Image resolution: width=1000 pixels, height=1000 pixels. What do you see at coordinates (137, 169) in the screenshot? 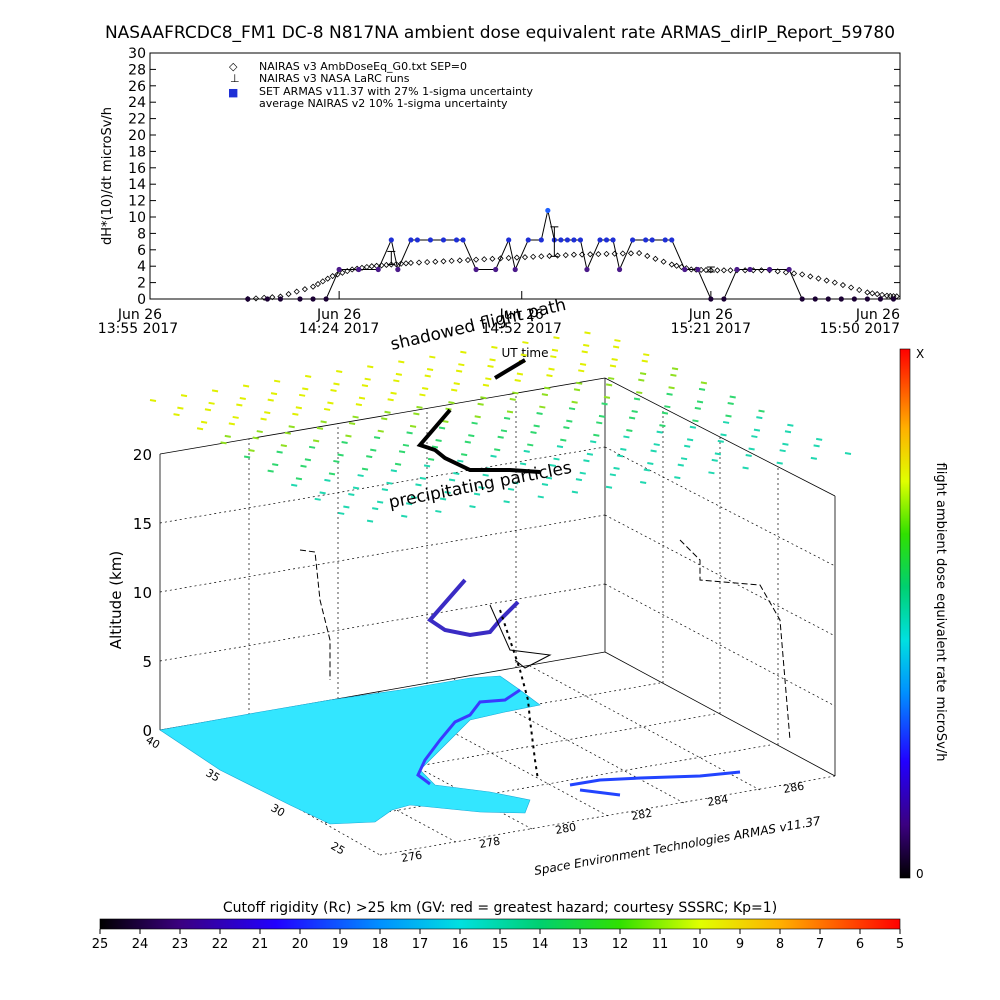
I see `y-tick-label: 16` at bounding box center [137, 169].